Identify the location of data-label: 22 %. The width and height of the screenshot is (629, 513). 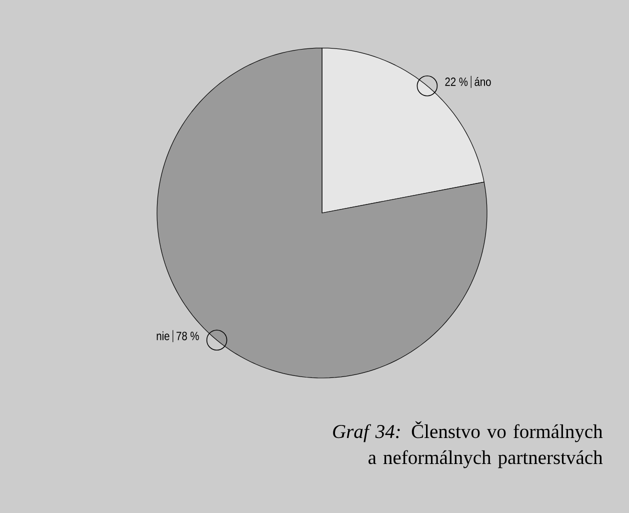
(456, 82).